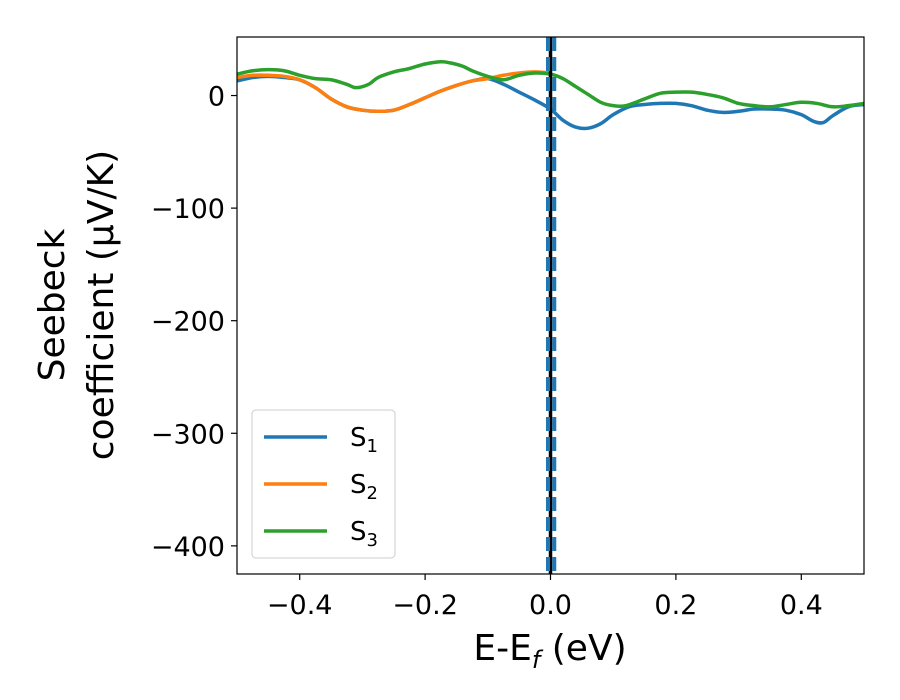 This screenshot has height=700, width=900. Describe the element at coordinates (550, 605) in the screenshot. I see `x-tick-label: 0.0` at that location.